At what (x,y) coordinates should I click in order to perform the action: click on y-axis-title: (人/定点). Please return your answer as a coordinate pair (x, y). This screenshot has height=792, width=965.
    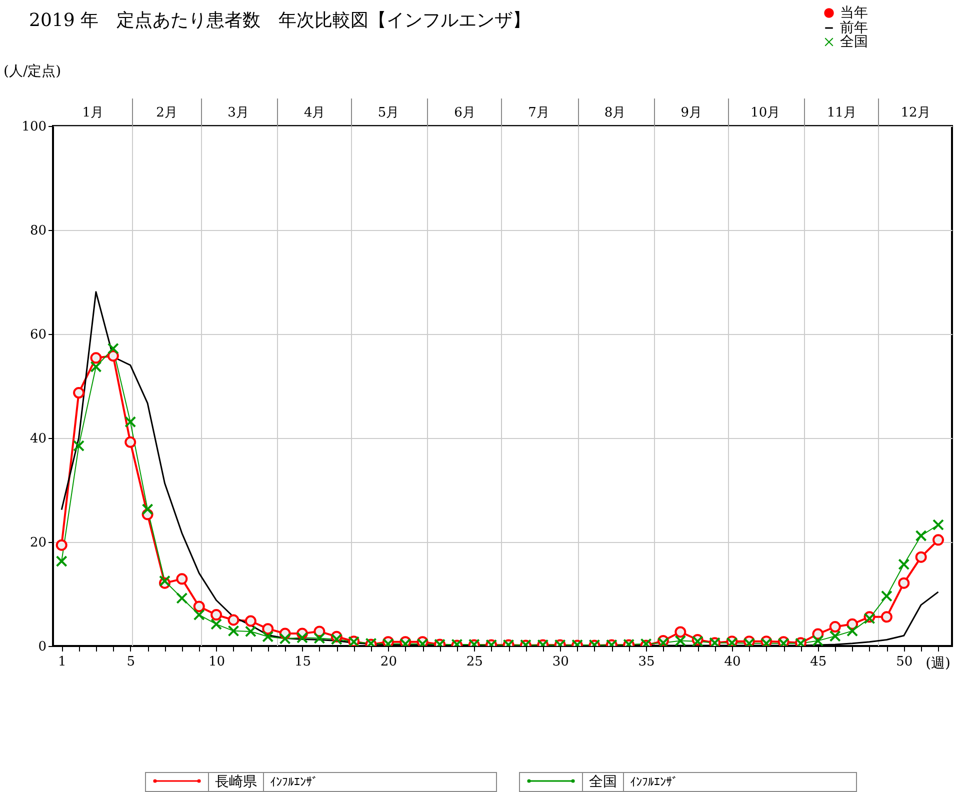
    Looking at the image, I should click on (33, 72).